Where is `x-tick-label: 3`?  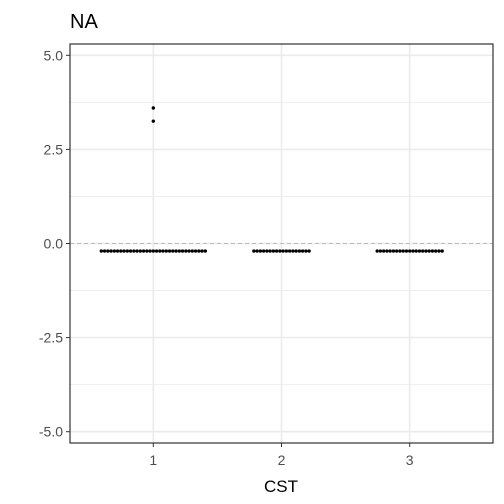 x-tick-label: 3 is located at coordinates (410, 460).